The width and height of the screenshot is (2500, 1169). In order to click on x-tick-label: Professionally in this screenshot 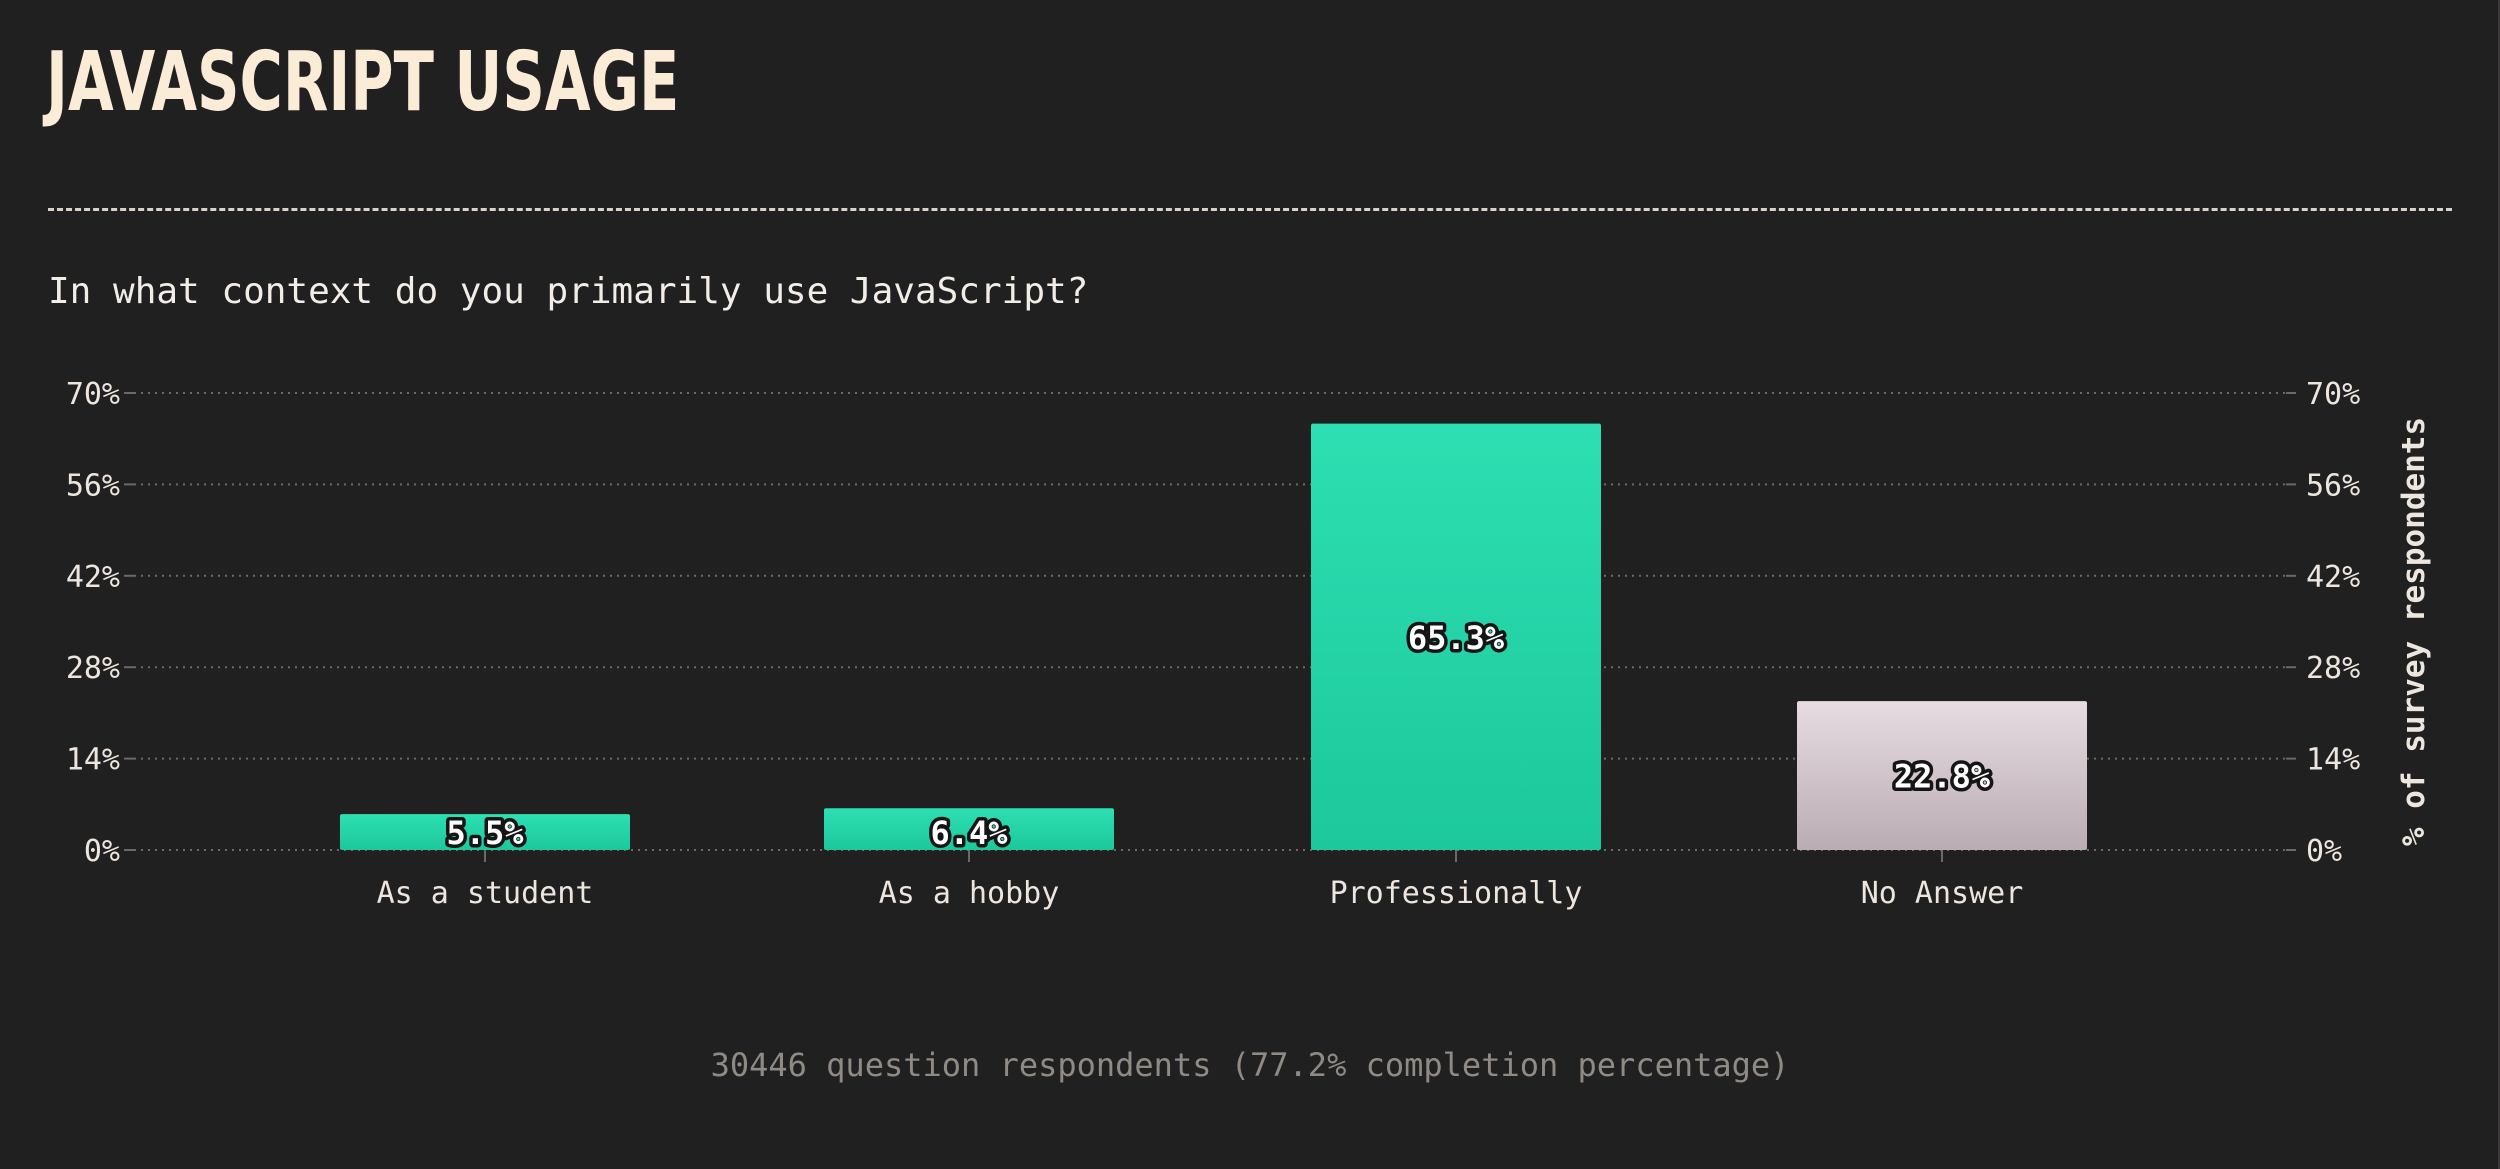, I will do `click(1456, 893)`.